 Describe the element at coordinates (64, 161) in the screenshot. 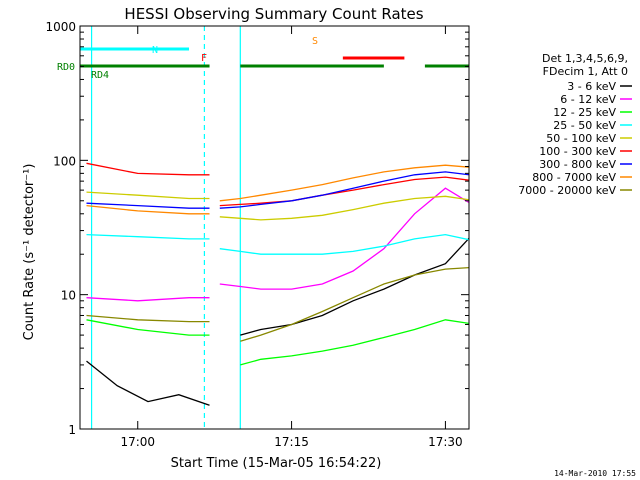

I see `y-tick-label: 100` at that location.